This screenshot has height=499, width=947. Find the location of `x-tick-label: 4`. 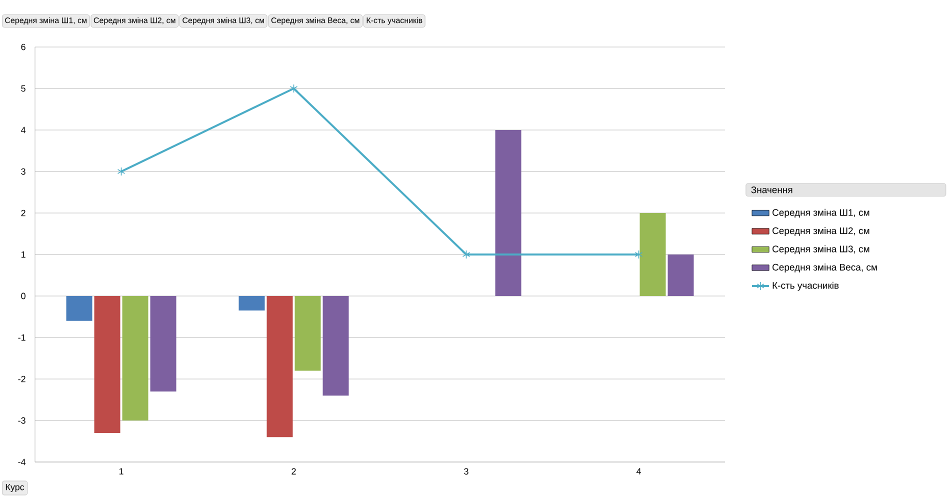

x-tick-label: 4 is located at coordinates (638, 471).